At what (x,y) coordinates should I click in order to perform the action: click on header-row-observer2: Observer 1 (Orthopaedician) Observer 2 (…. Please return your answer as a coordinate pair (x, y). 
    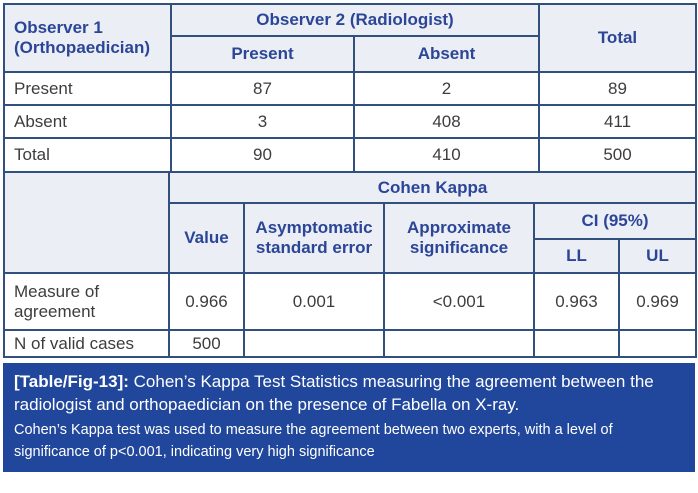
    Looking at the image, I should click on (350, 38).